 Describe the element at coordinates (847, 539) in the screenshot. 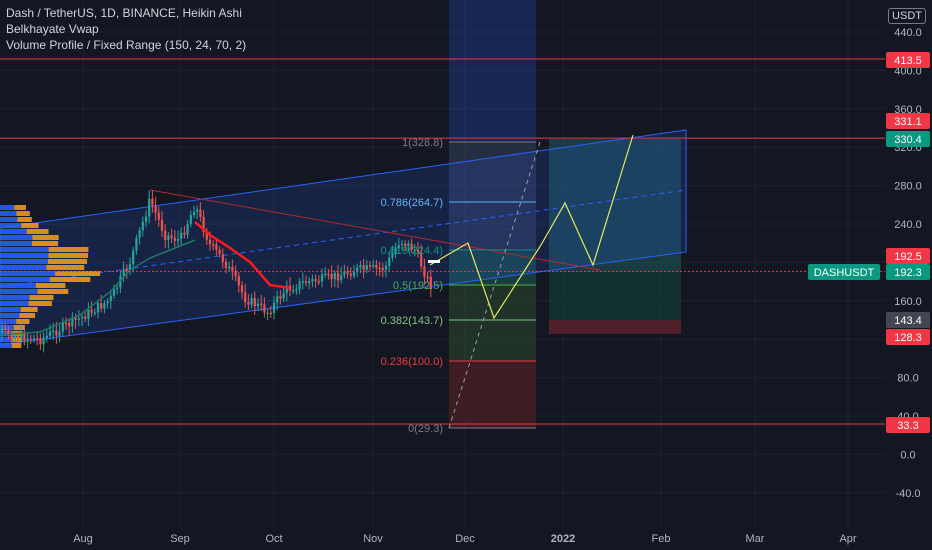

I see `time-tick-label: Apr` at that location.